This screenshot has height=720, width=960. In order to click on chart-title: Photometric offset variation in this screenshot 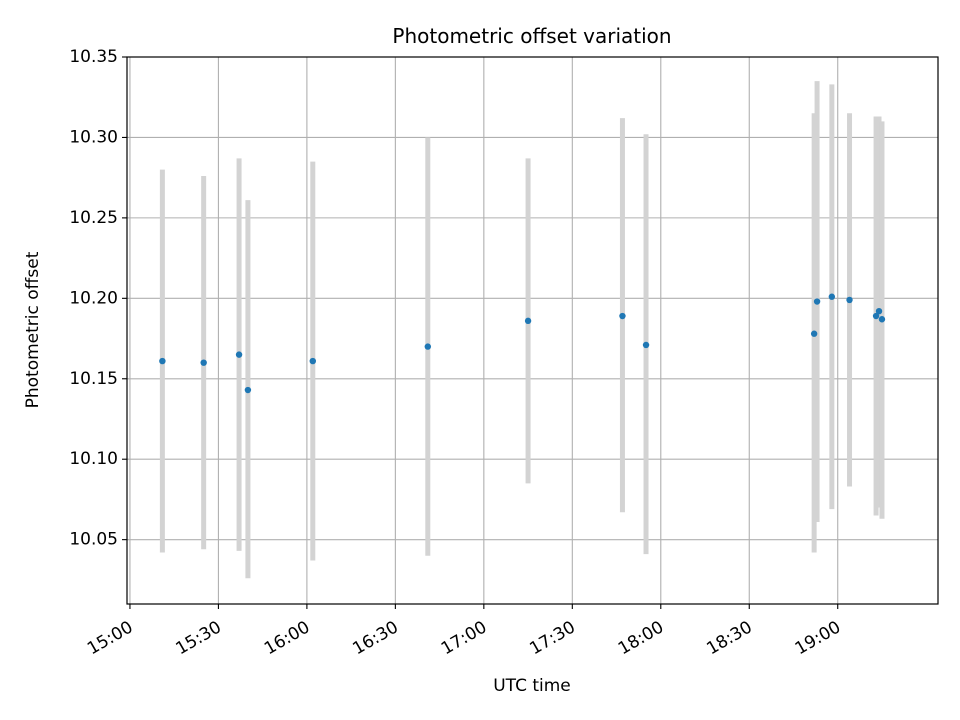, I will do `click(531, 36)`.